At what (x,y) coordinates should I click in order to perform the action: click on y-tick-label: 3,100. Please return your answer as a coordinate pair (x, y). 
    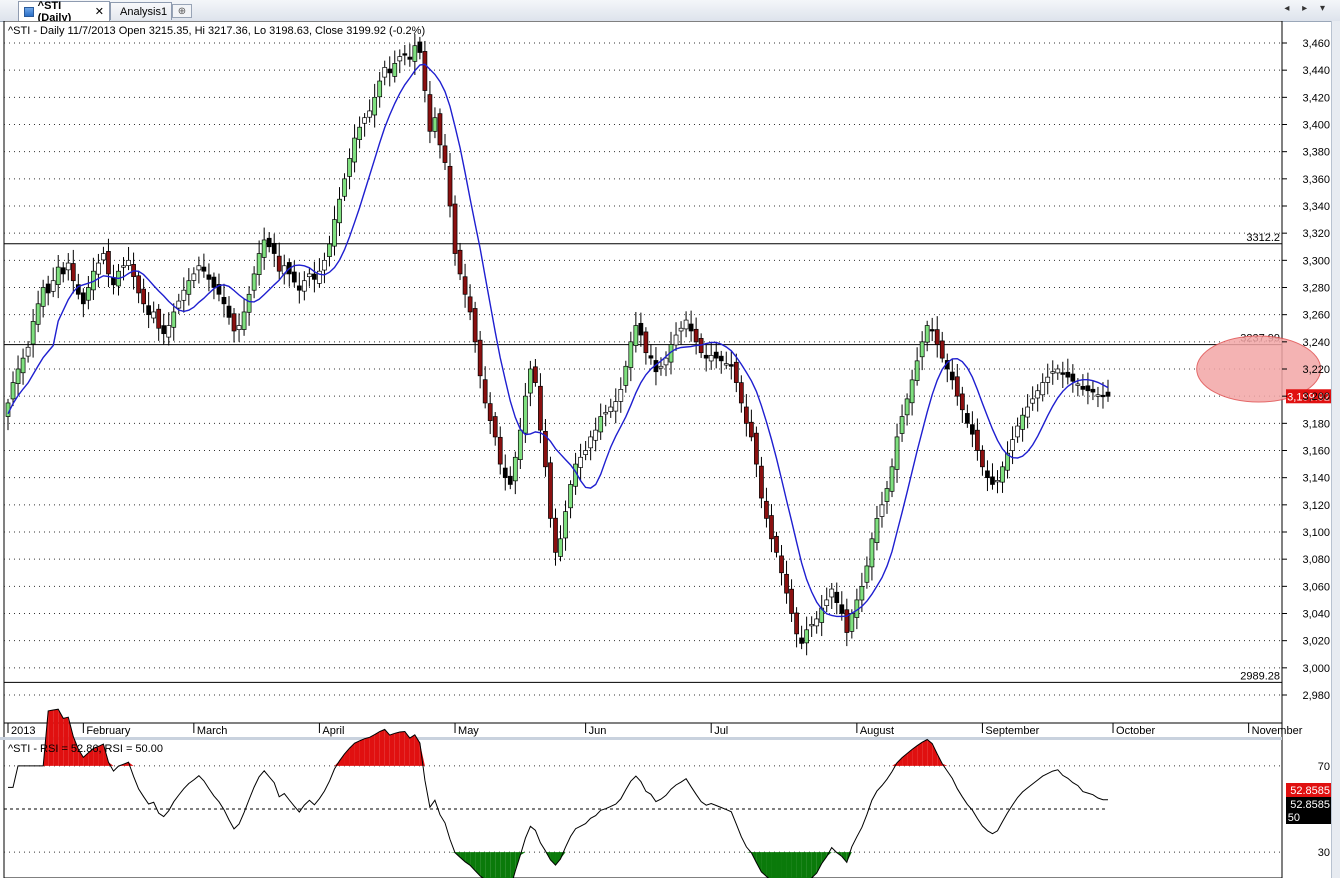
    Looking at the image, I should click on (1316, 533).